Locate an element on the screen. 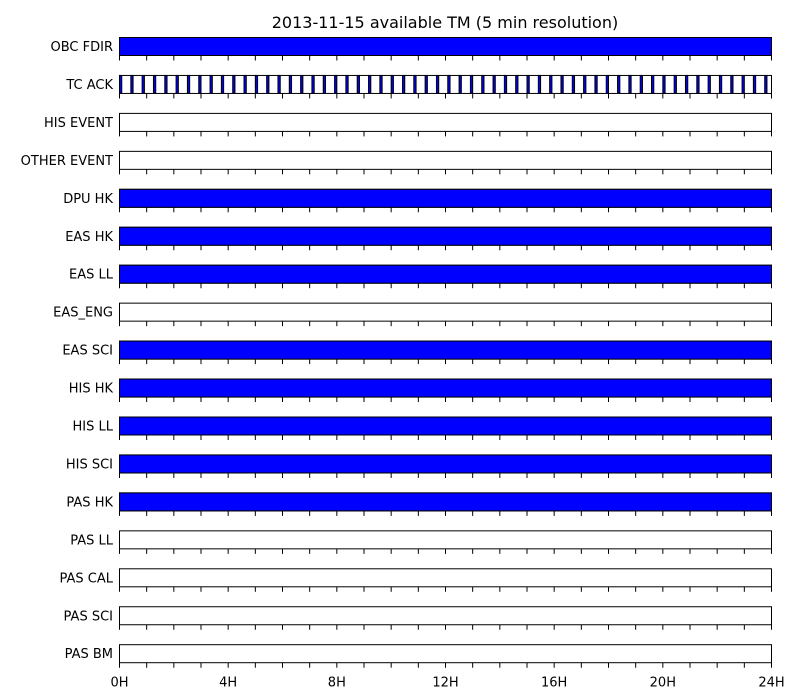 This screenshot has width=800, height=700. x-tick-label: 4H is located at coordinates (228, 683).